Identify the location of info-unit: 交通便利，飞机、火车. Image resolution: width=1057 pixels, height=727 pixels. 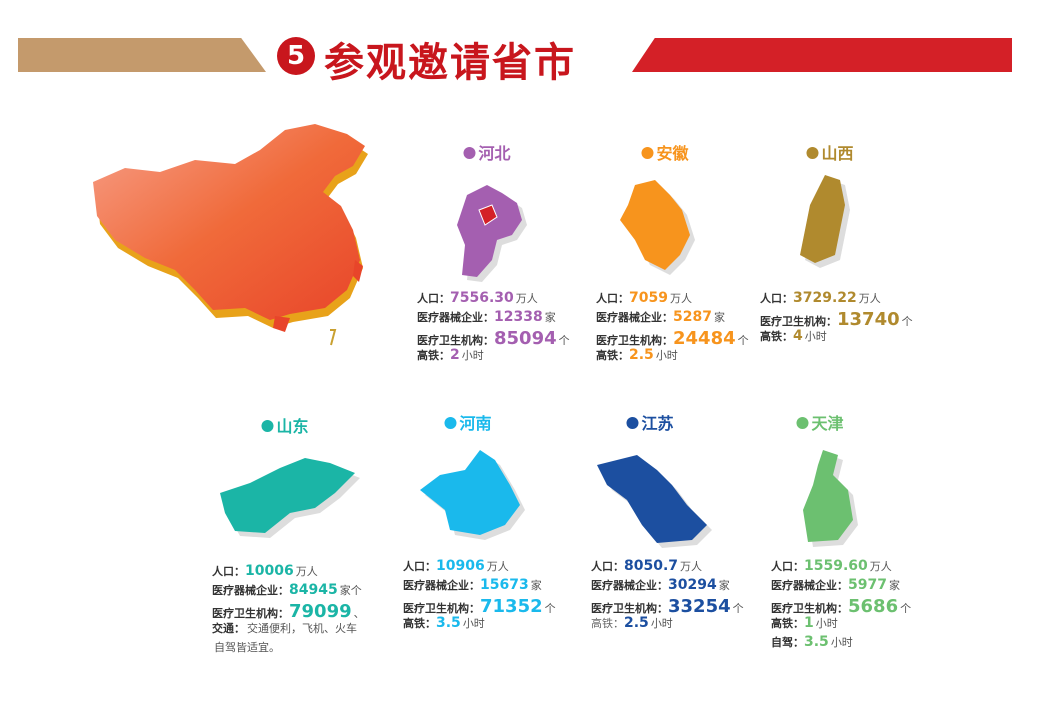
(302, 628).